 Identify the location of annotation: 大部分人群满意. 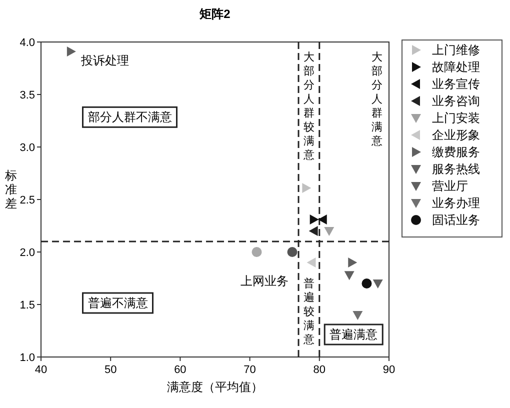
(376, 99).